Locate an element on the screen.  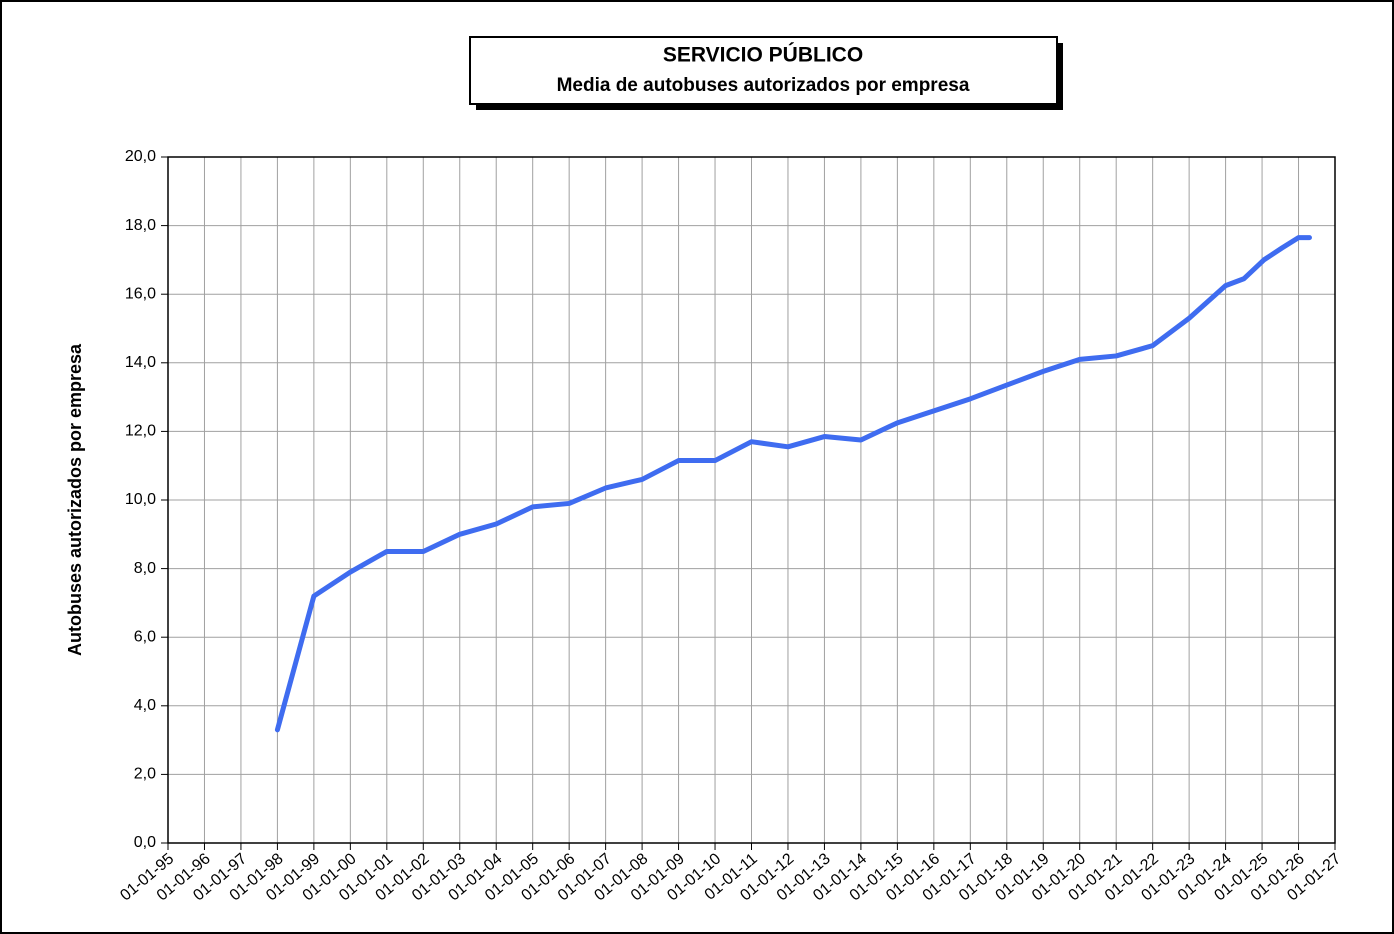
y-tick-label: 14,0 is located at coordinates (140, 362).